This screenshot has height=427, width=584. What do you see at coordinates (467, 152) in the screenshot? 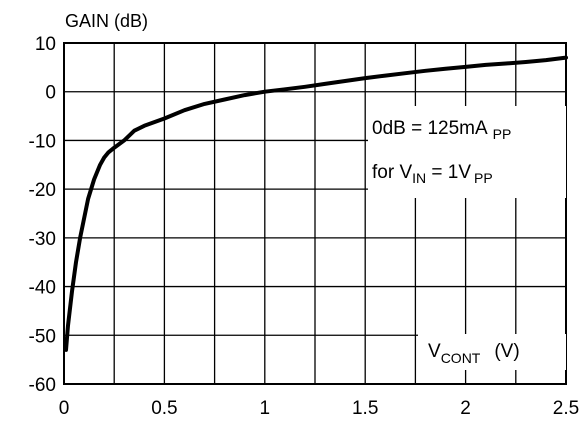
I see `annotation-box` at bounding box center [467, 152].